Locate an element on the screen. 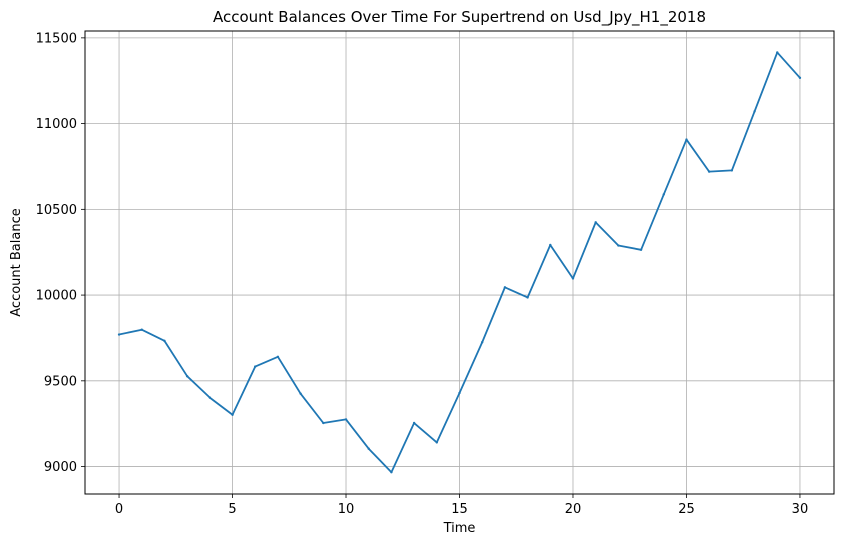 This screenshot has width=868, height=545. y-tick-label: 10000 is located at coordinates (56, 296).